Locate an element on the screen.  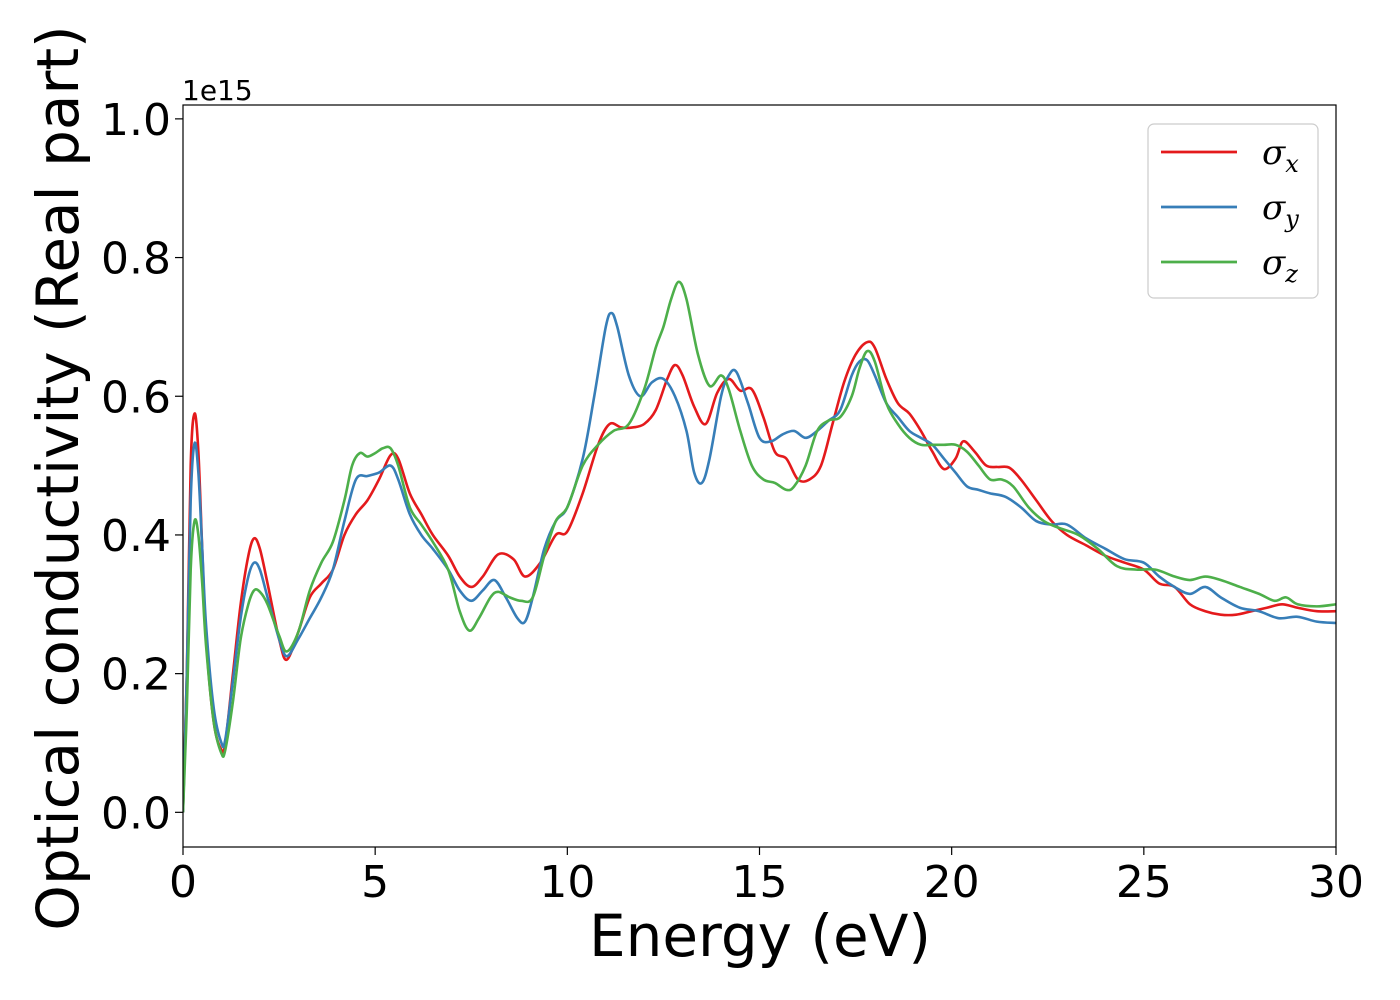
x-tick-label: 25 is located at coordinates (1144, 882).